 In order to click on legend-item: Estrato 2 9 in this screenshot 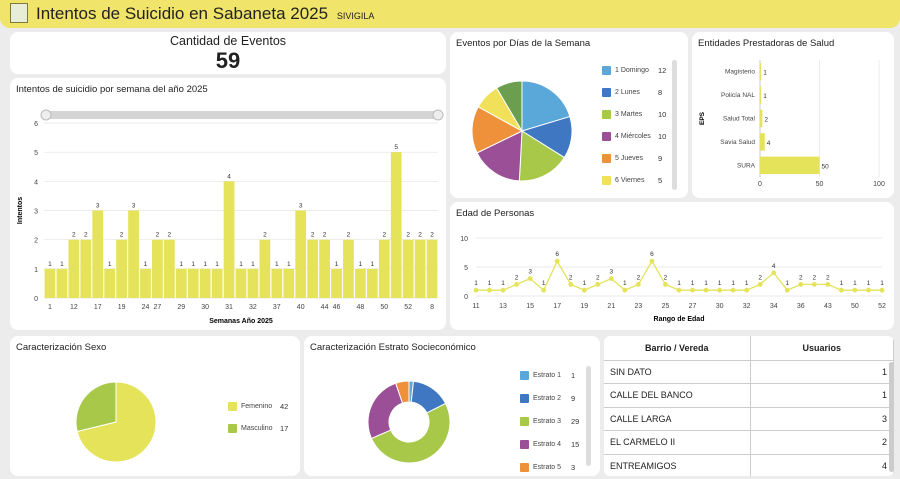, I will do `click(547, 398)`.